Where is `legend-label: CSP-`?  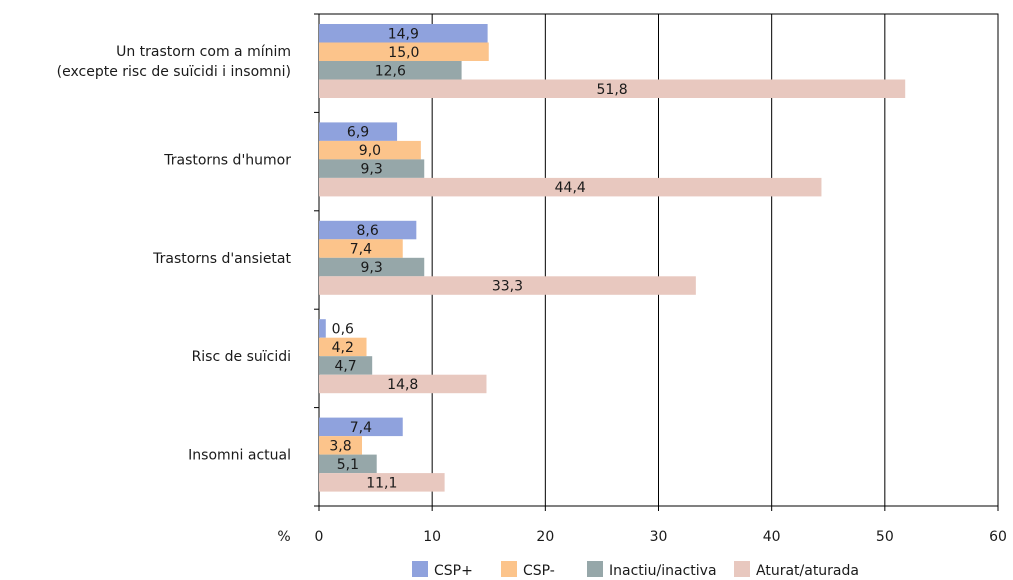
legend-label: CSP- is located at coordinates (539, 571).